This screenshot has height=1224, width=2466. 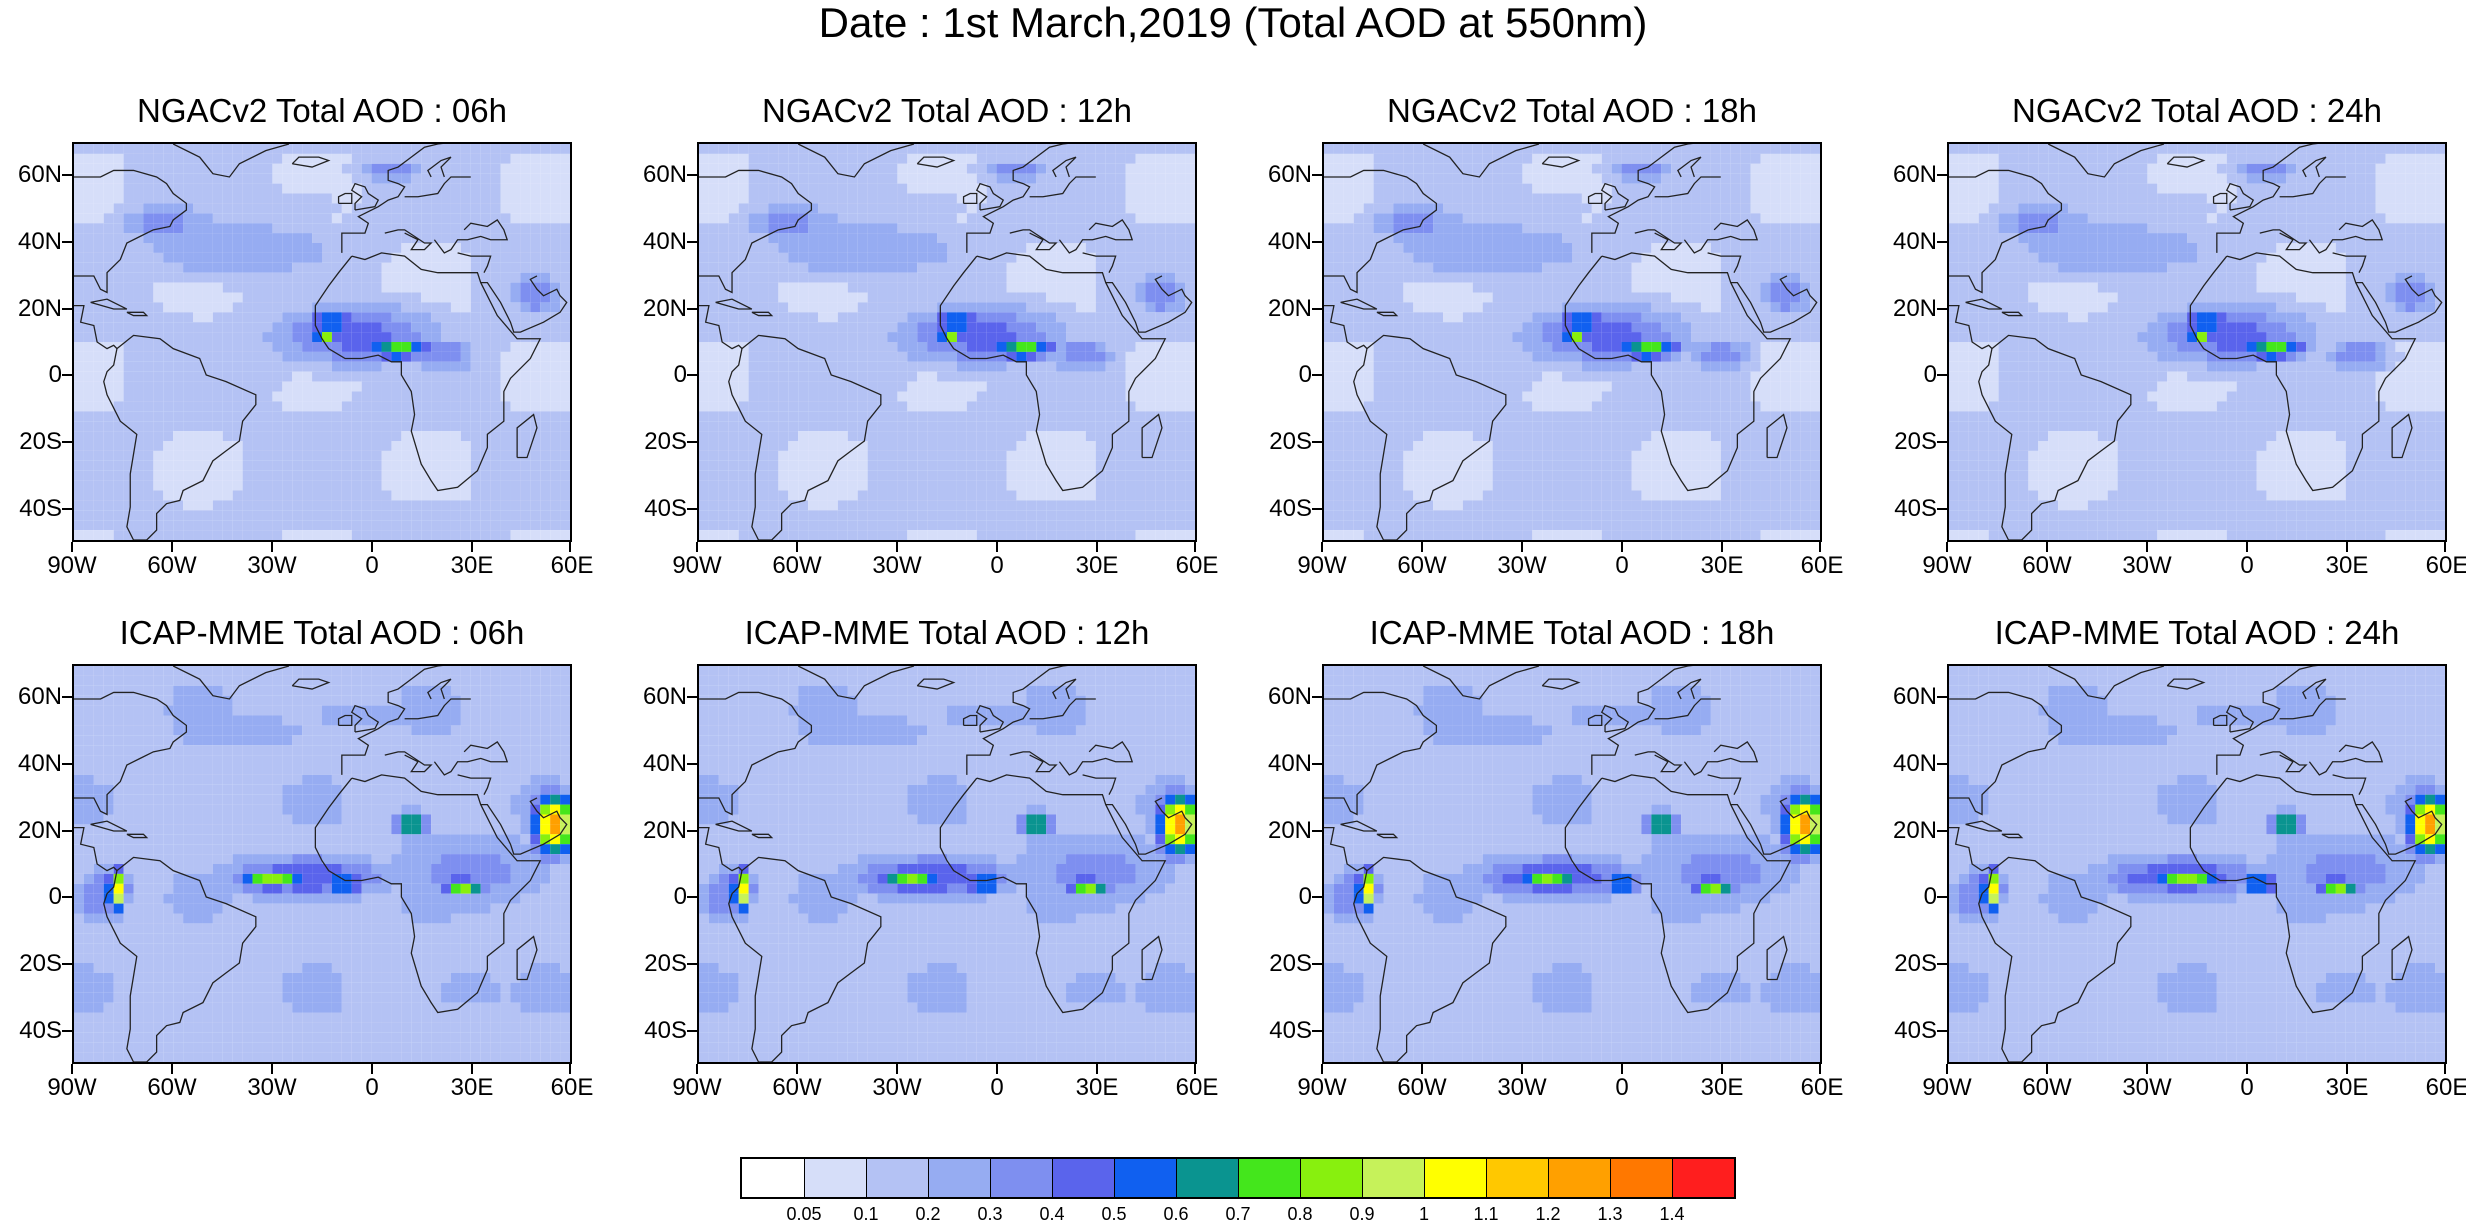 What do you see at coordinates (1424, 1214) in the screenshot?
I see `colorbar-label: 1` at bounding box center [1424, 1214].